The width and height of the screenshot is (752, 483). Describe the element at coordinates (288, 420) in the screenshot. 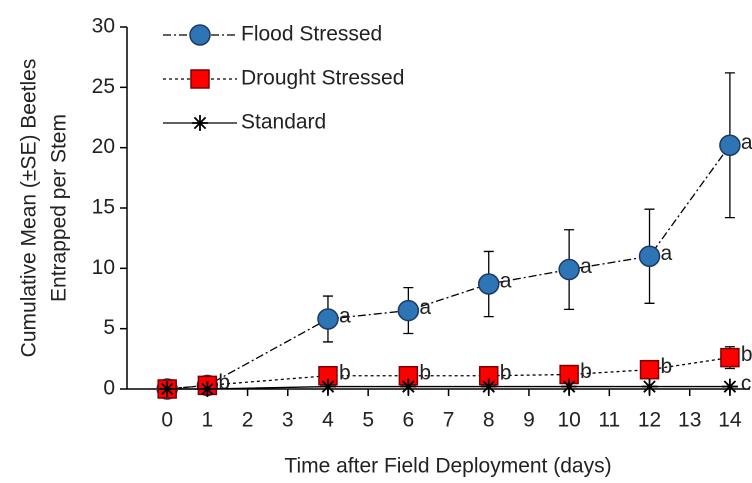

I see `x-tick-label: 3` at that location.